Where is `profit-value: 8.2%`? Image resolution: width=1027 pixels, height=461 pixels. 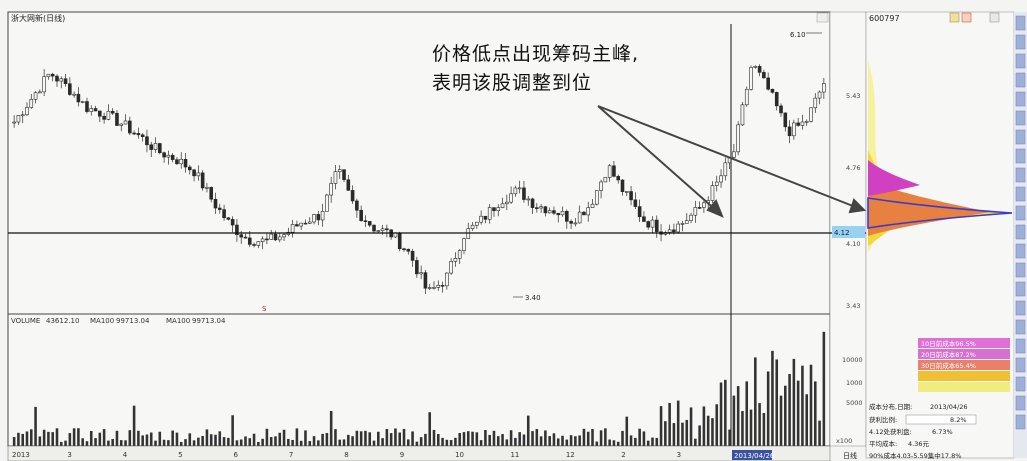
profit-value: 8.2% is located at coordinates (958, 420).